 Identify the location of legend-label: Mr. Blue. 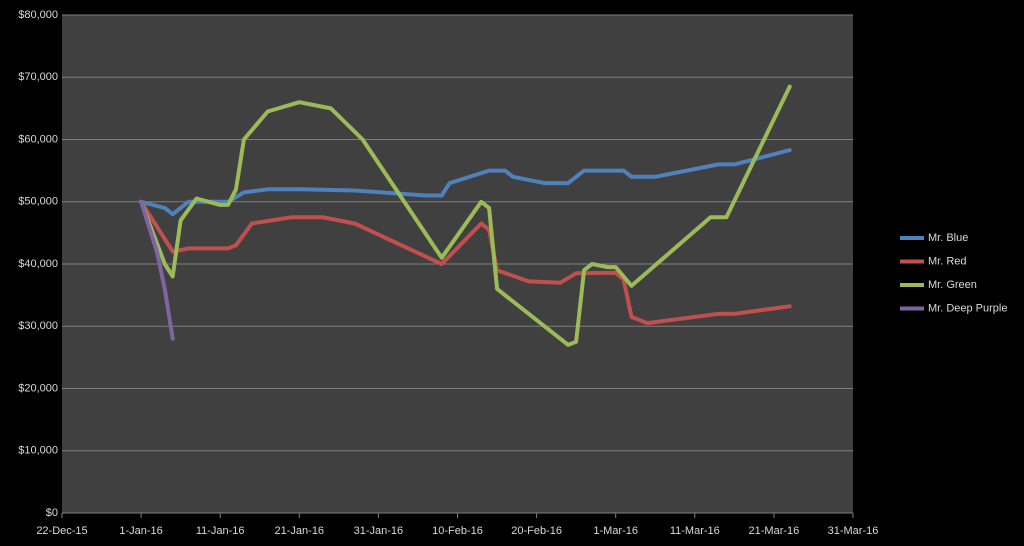
(948, 238).